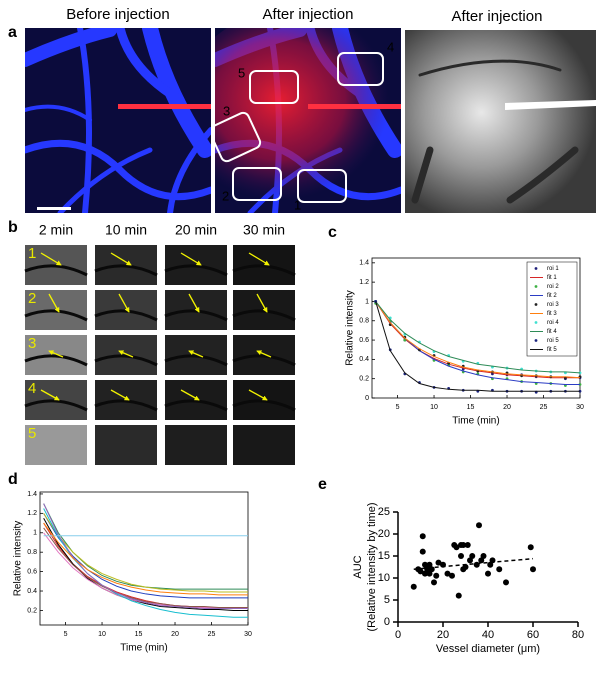 The height and width of the screenshot is (686, 602). Describe the element at coordinates (264, 230) in the screenshot. I see `time-label: 30 min` at that location.